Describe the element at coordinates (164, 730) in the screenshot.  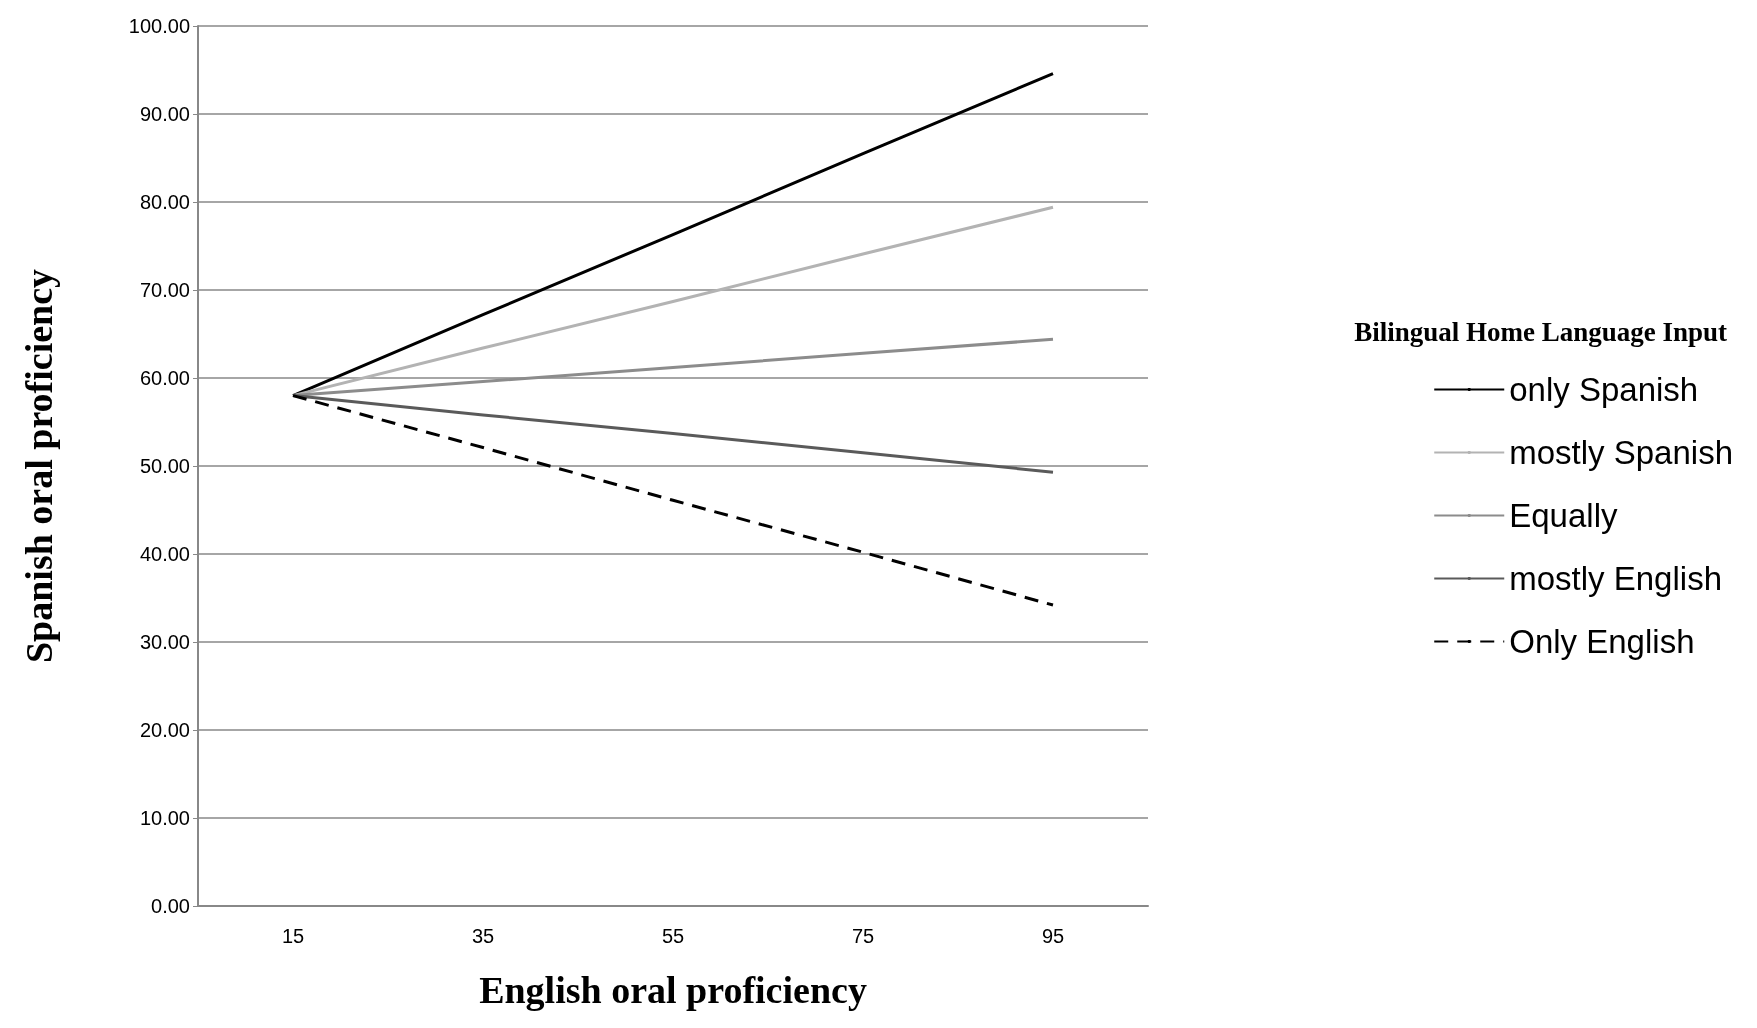
I see `y-tick-label: 20.00` at that location.